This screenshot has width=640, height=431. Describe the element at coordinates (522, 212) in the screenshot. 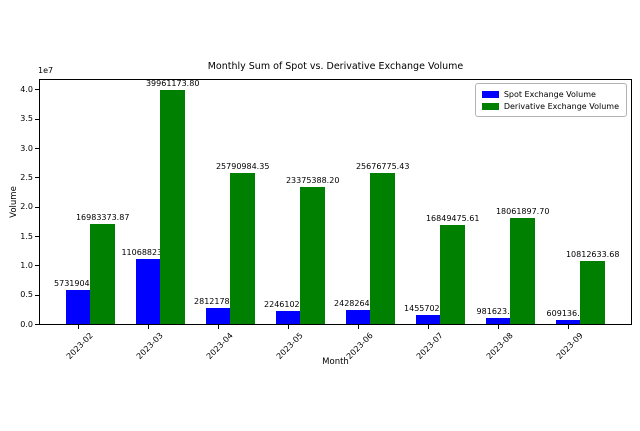

I see `bar-value-label: 18061897.70` at that location.